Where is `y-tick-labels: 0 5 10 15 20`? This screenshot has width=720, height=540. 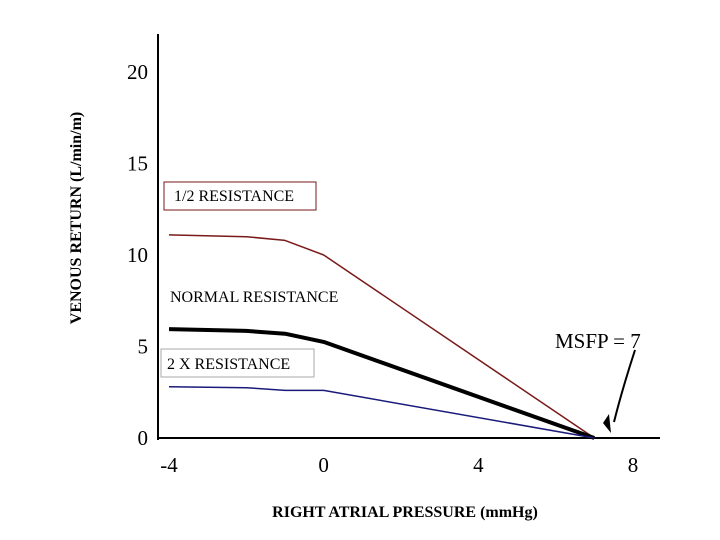
y-tick-labels: 0 5 10 15 20 is located at coordinates (137, 255).